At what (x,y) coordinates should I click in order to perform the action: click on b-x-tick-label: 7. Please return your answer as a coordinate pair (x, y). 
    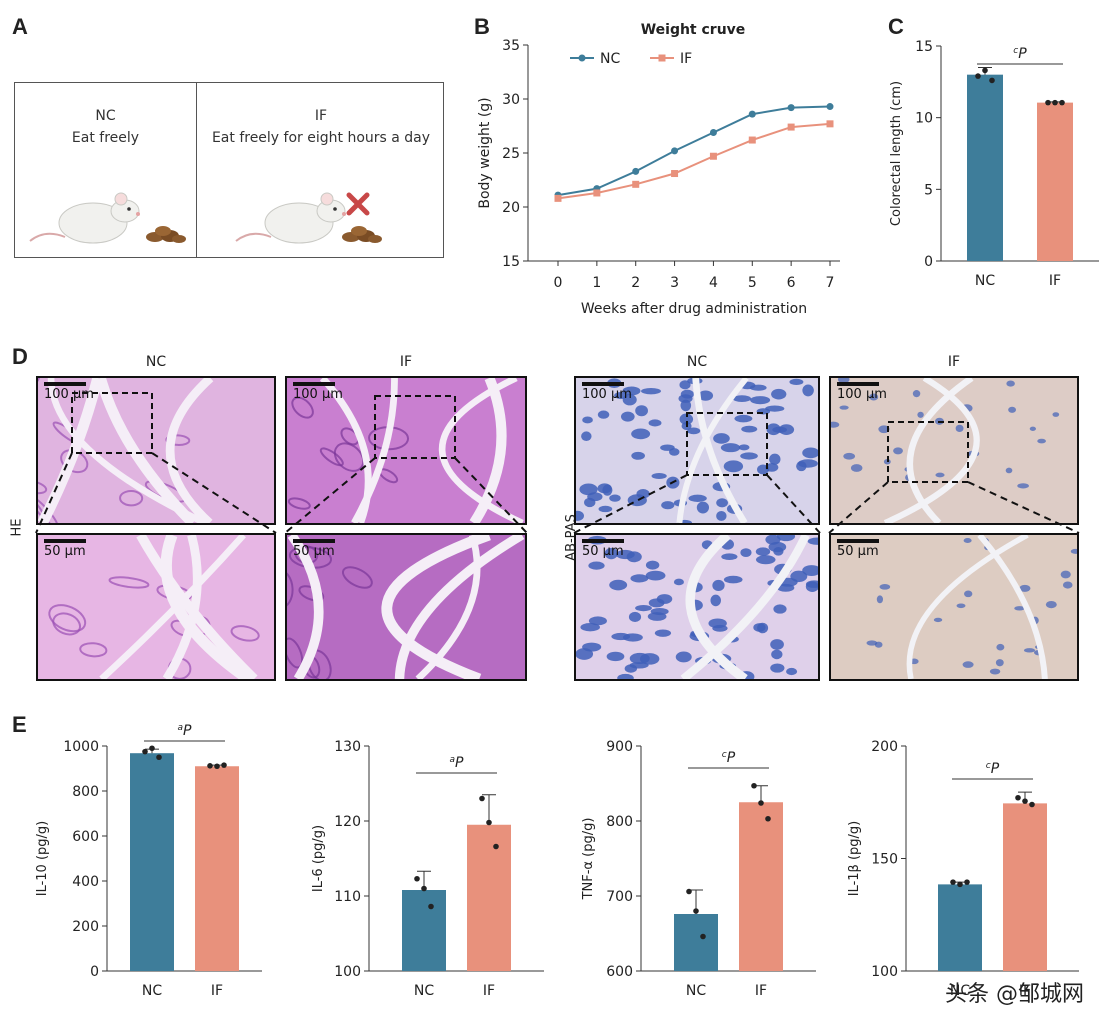
    Looking at the image, I should click on (830, 283).